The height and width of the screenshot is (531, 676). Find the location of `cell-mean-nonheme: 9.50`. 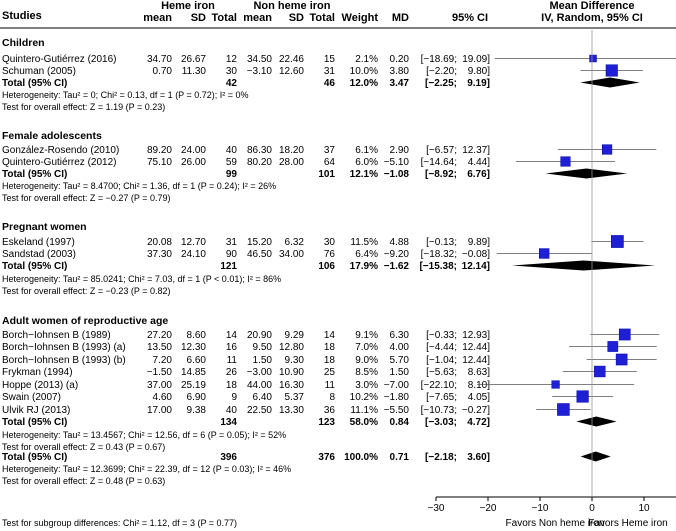

cell-mean-nonheme: 9.50 is located at coordinates (263, 347).